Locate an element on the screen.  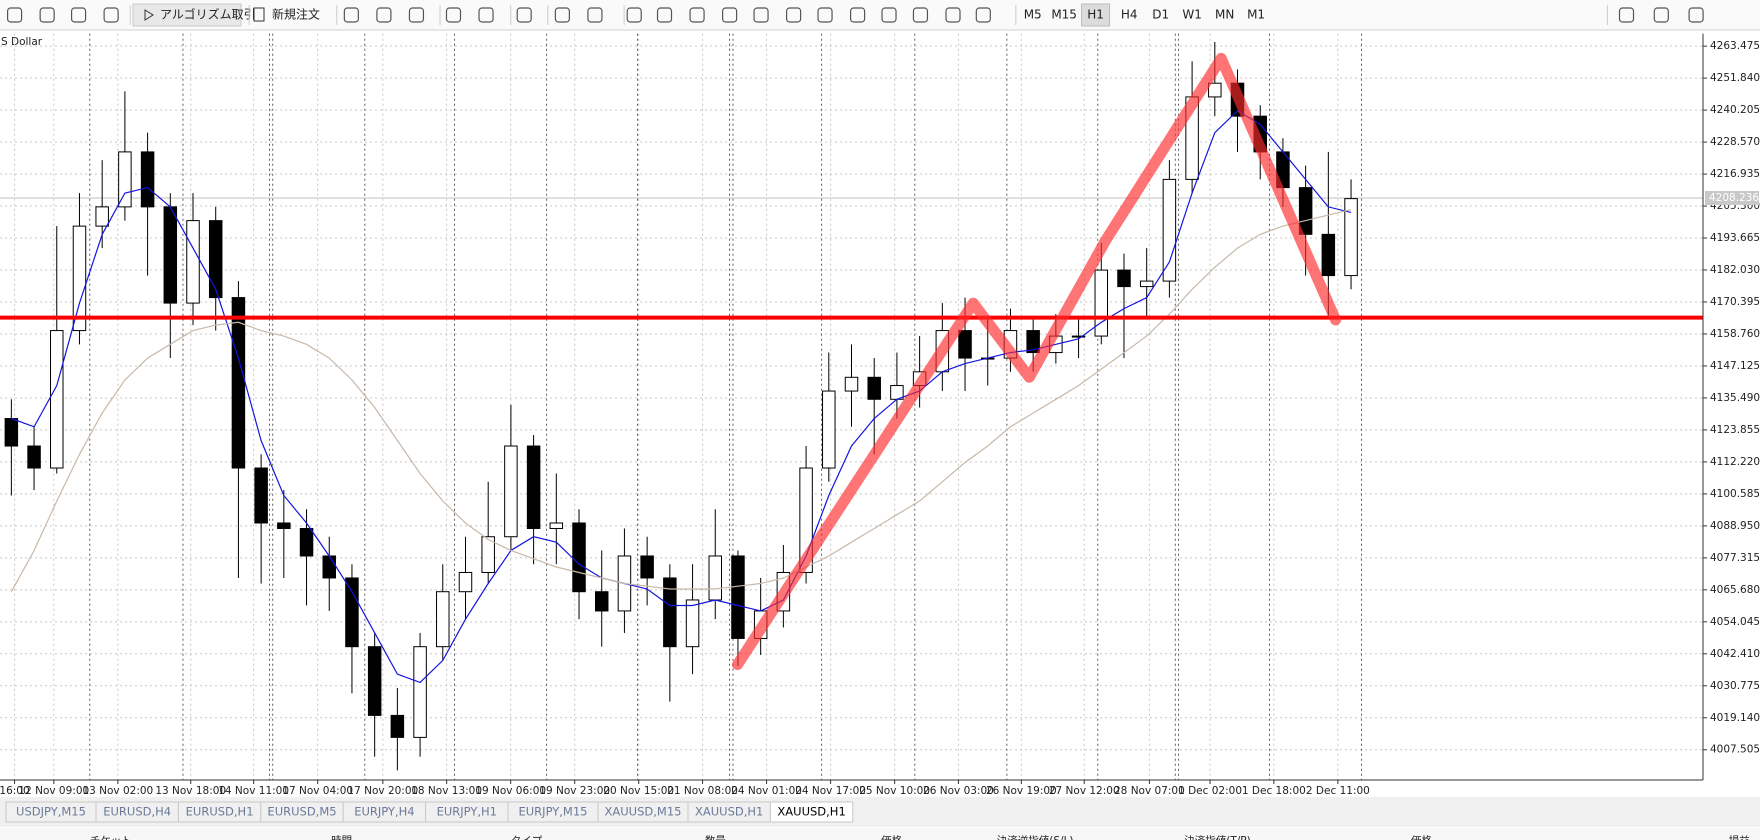
x-tick-label: 18 Nov 13:00 is located at coordinates (446, 791).